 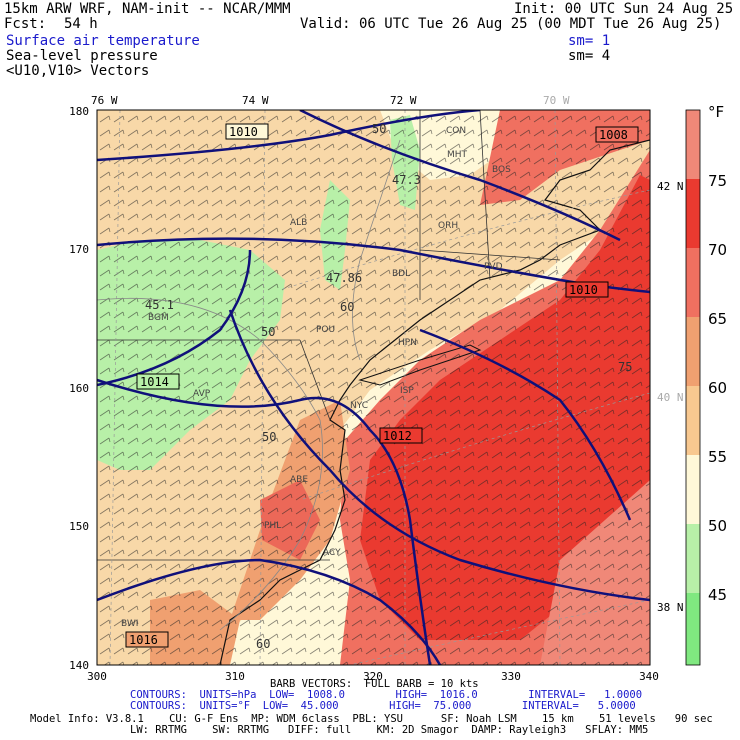 I want to click on lon-label: 74 W, so click(x=255, y=100).